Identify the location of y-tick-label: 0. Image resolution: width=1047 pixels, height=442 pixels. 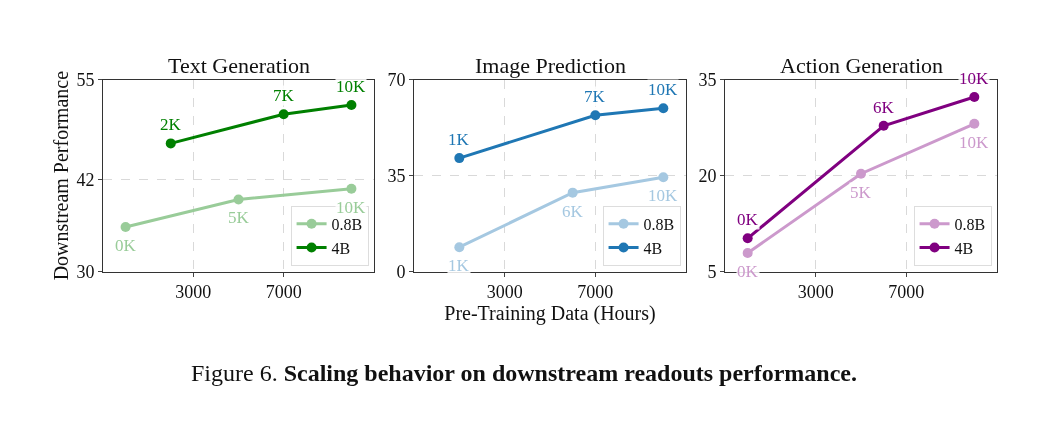
(401, 271).